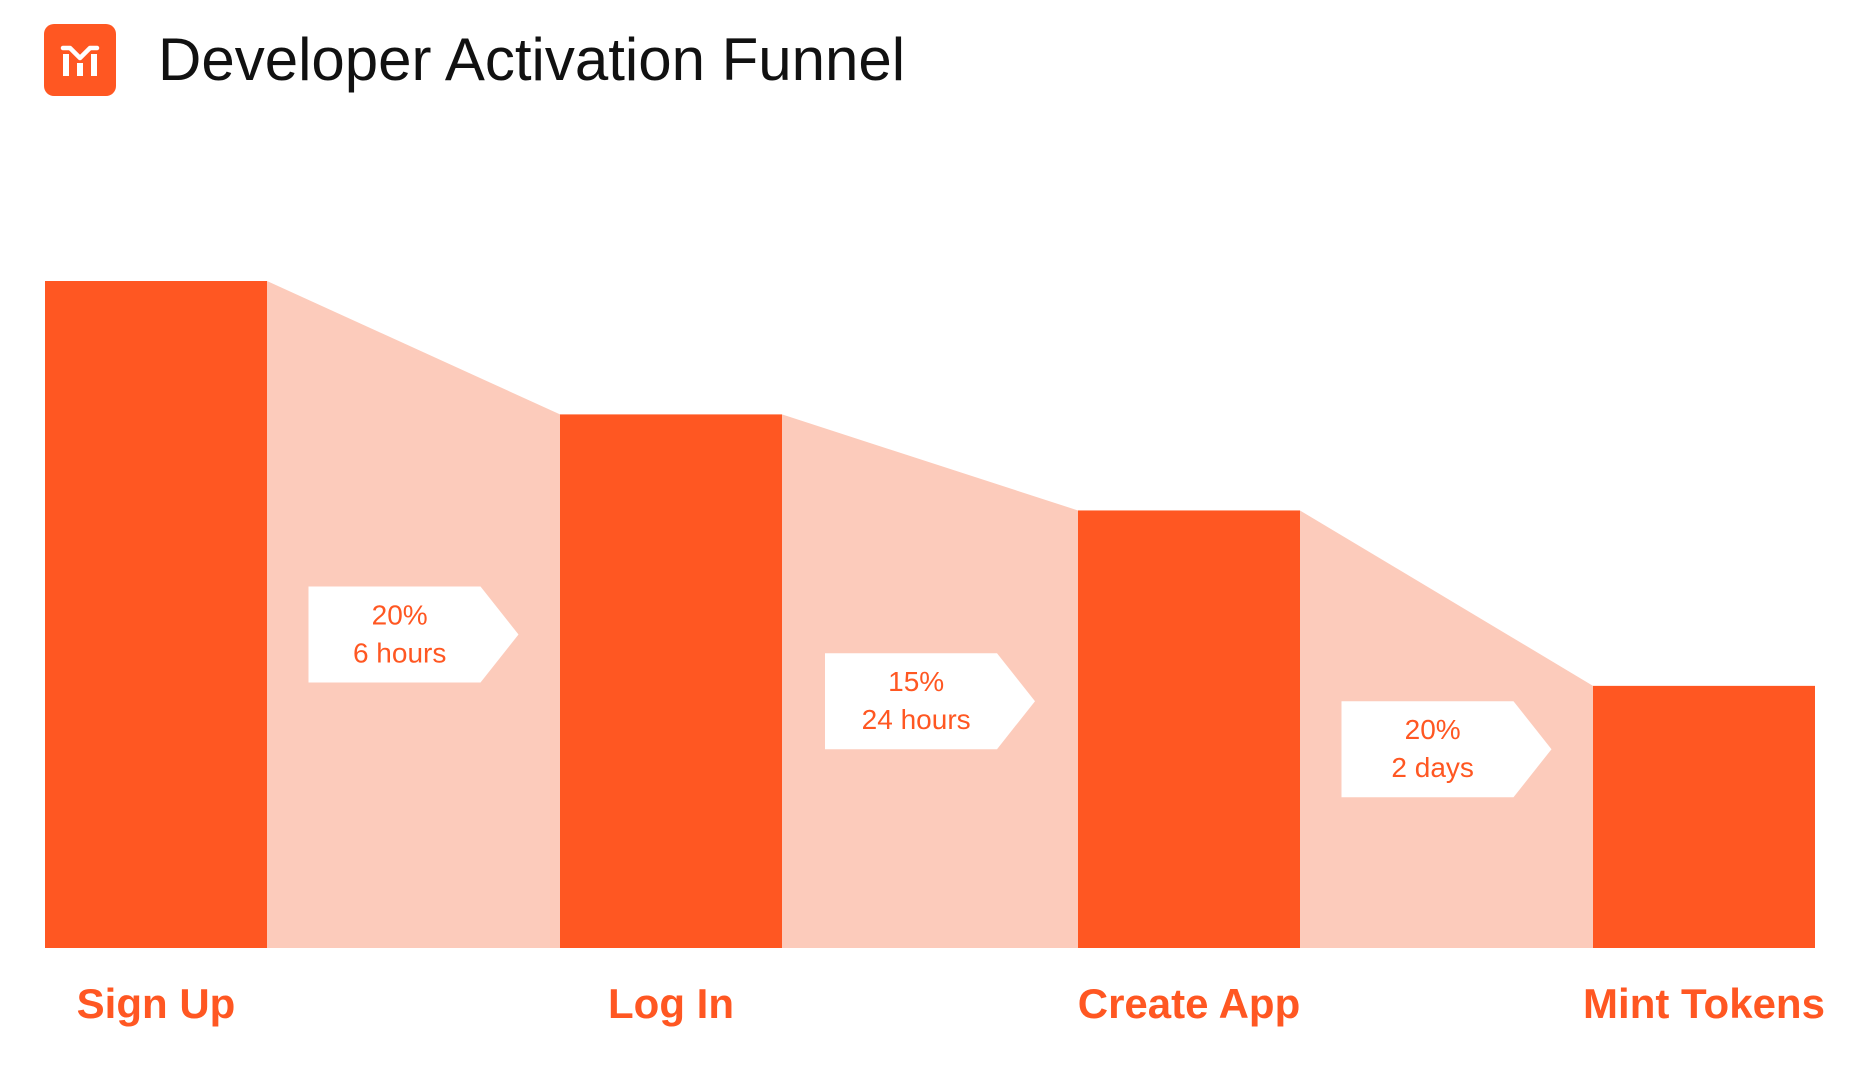 The image size is (1870, 1066). I want to click on conversion-time-label: 2 days, so click(1432, 767).